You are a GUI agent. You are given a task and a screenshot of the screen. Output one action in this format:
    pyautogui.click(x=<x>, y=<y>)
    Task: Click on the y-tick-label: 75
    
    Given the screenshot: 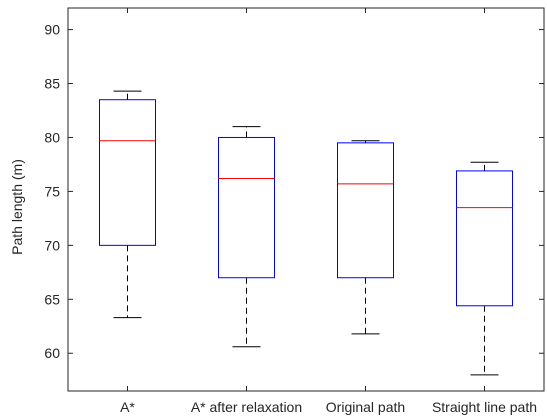 What is the action you would take?
    pyautogui.click(x=52, y=191)
    